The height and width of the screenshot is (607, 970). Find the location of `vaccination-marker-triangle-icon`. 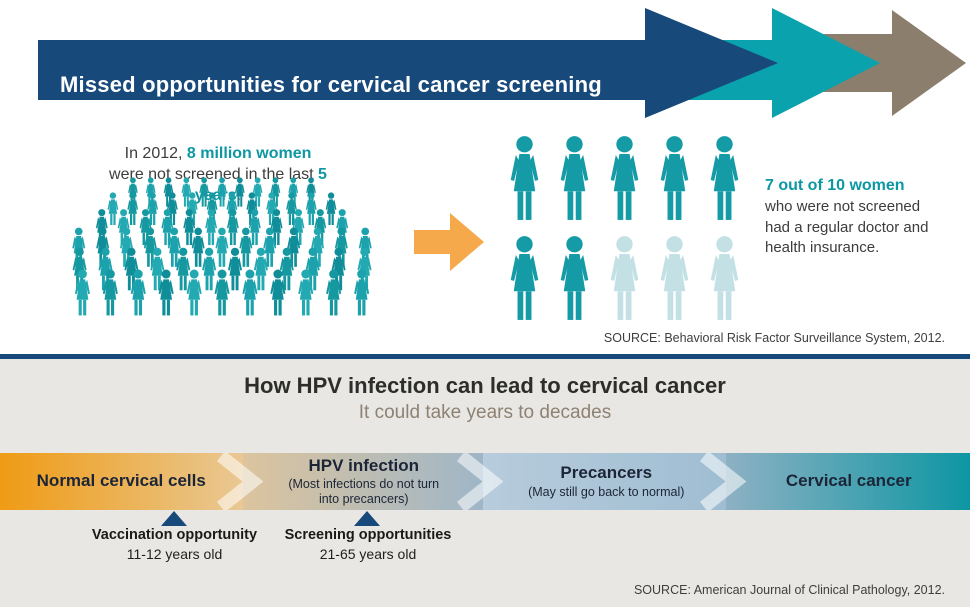

vaccination-marker-triangle-icon is located at coordinates (174, 518).